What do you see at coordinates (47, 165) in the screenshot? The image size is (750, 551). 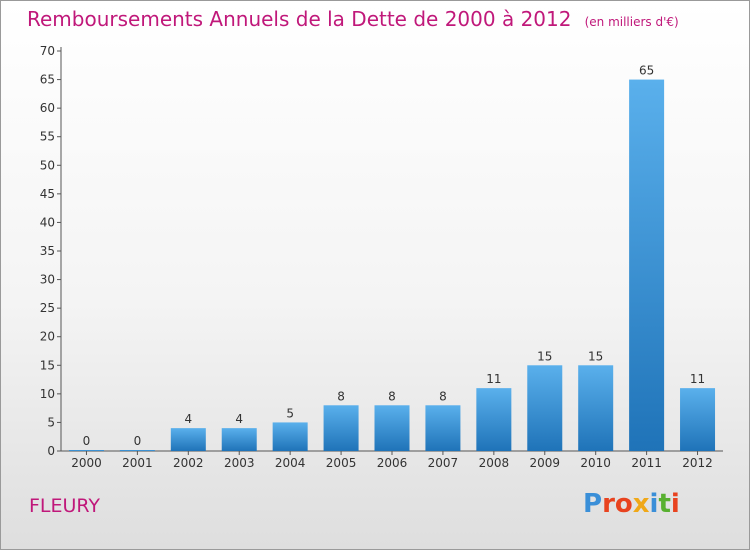 I see `y-tick-label: 50` at bounding box center [47, 165].